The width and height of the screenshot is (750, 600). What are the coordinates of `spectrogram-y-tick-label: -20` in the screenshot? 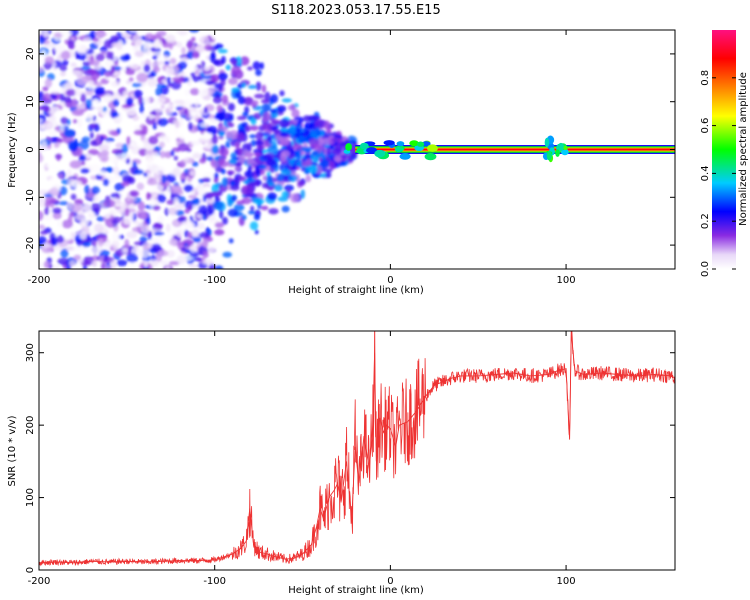 It's located at (30, 245).